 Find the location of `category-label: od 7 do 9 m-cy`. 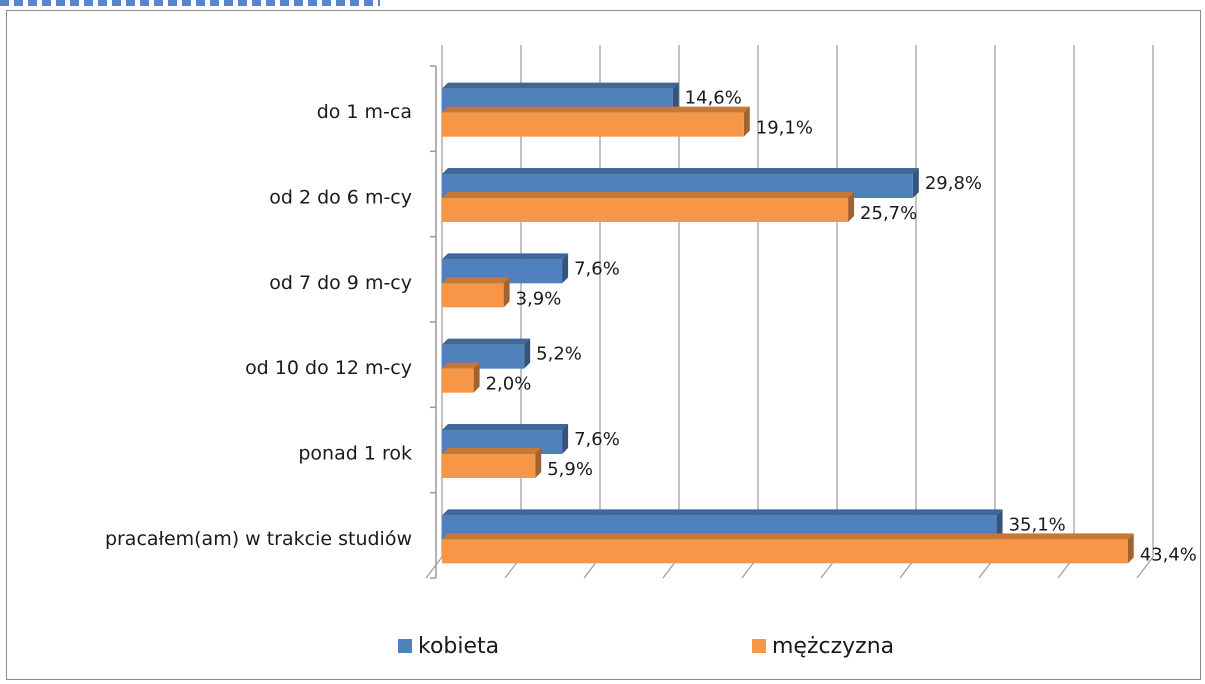

category-label: od 7 do 9 m-cy is located at coordinates (340, 283).